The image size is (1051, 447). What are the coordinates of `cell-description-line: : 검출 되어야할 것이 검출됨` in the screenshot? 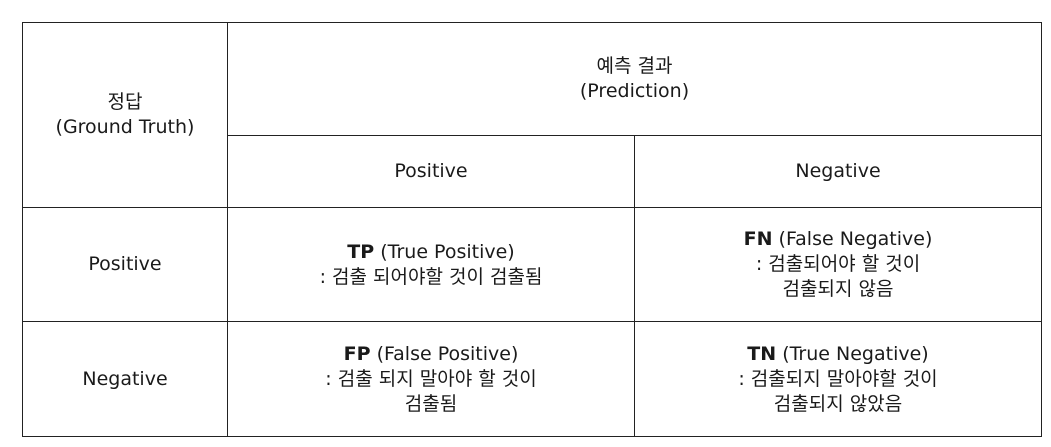 It's located at (431, 276).